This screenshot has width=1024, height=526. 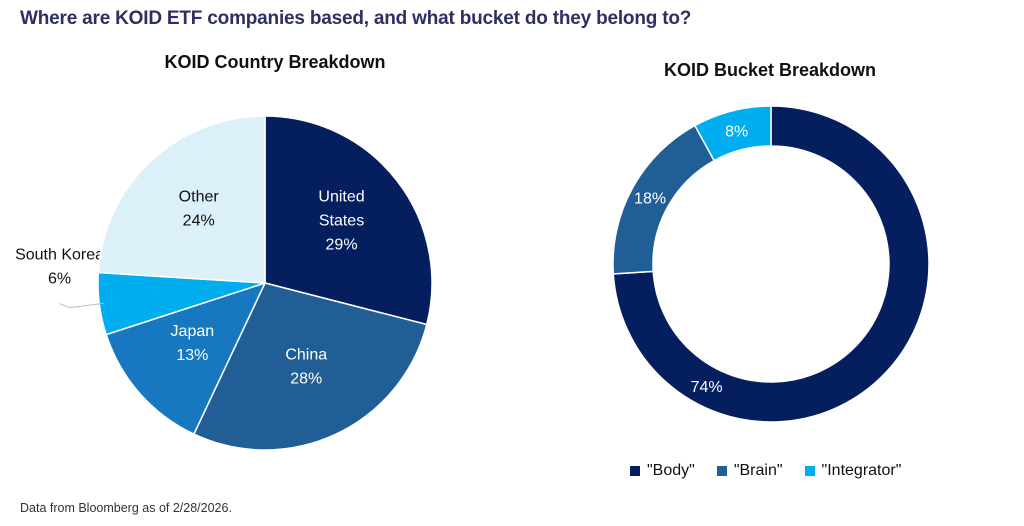 I want to click on legend-swatch-brain, so click(x=721, y=471).